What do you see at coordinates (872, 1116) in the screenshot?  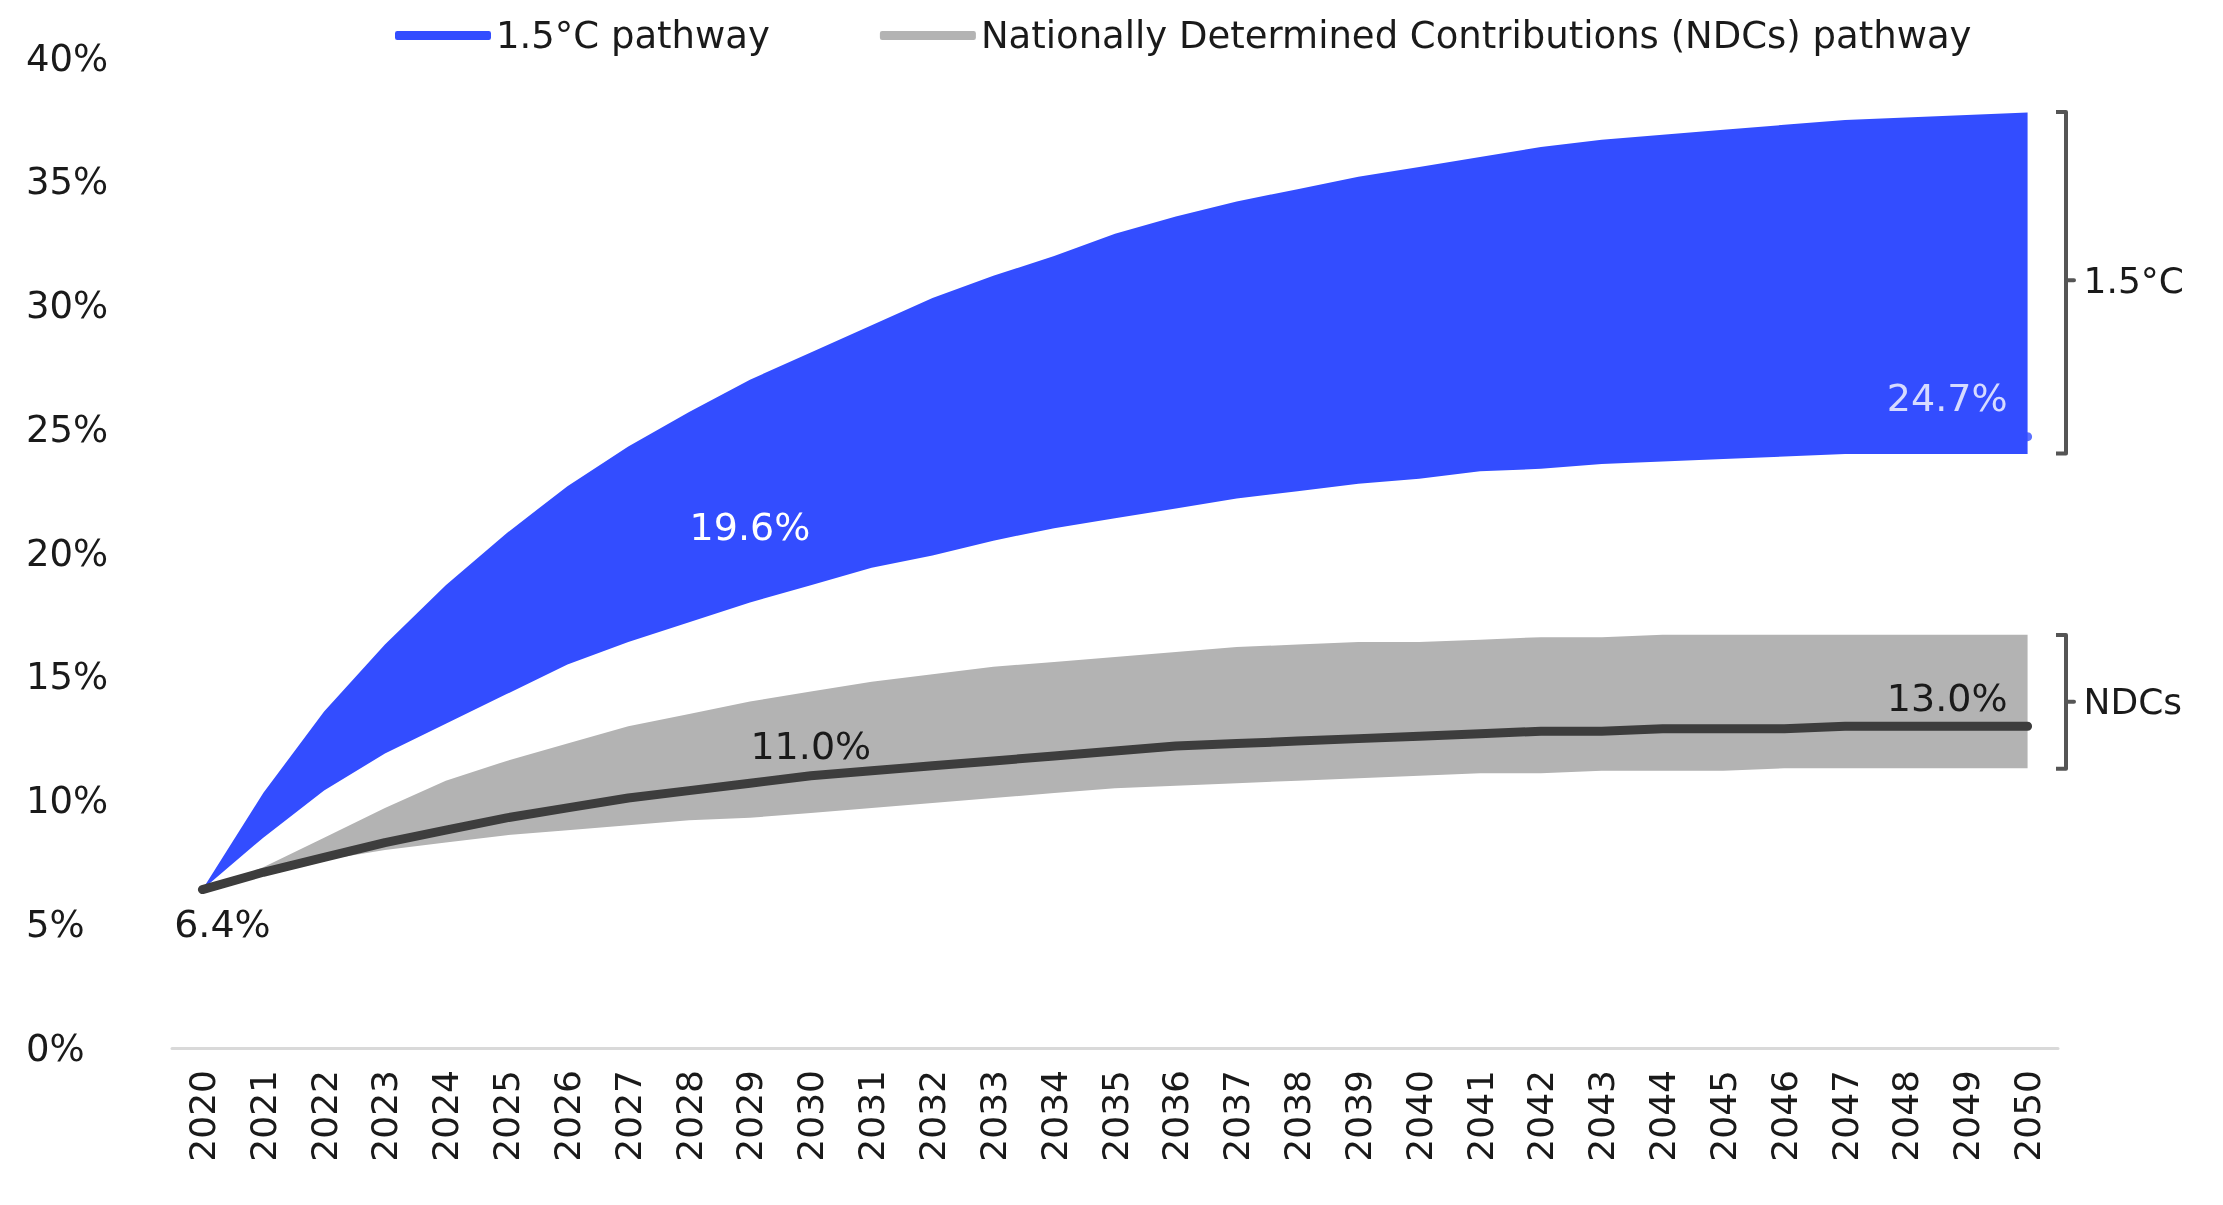 I see `x-tick-label: 2031` at bounding box center [872, 1116].